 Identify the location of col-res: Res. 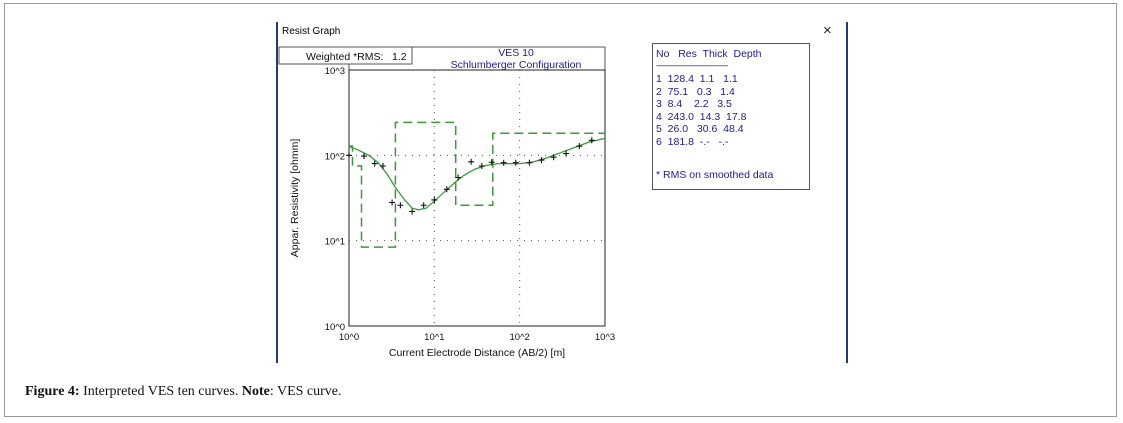
(687, 54).